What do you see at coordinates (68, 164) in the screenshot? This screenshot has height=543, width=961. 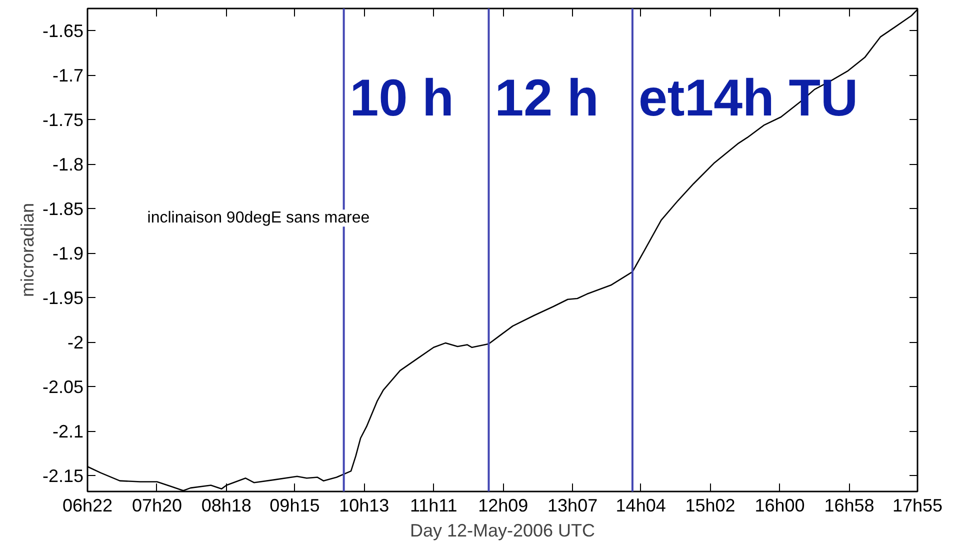 I see `y-tick-label: -1.8` at bounding box center [68, 164].